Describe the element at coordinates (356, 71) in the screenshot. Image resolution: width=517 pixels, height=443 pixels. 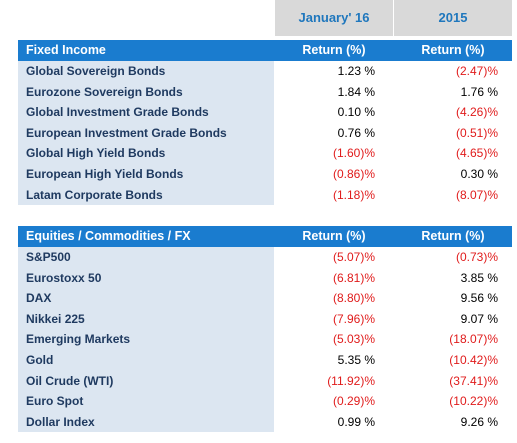
I see `return-january-16: 1.23 %` at that location.